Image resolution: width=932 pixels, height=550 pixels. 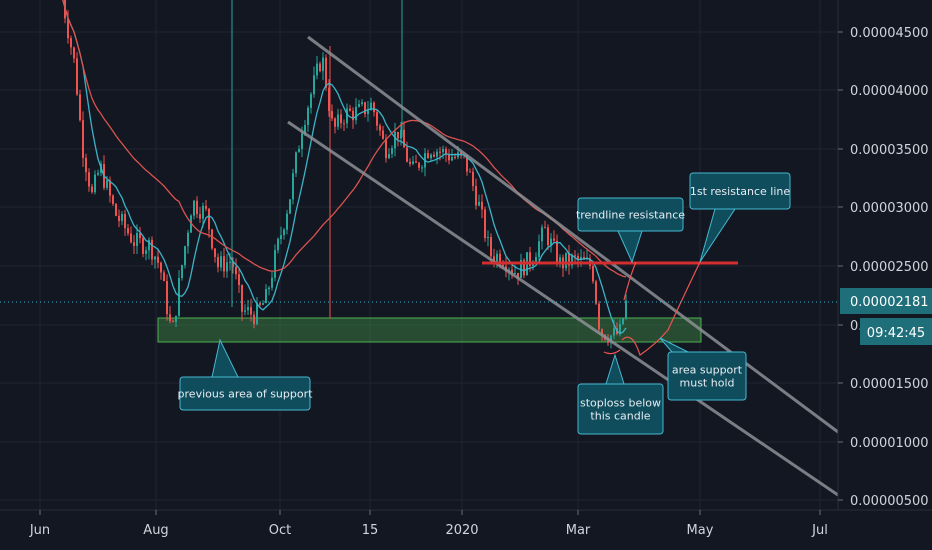 What do you see at coordinates (661, 308) in the screenshot?
I see `projection-path` at bounding box center [661, 308].